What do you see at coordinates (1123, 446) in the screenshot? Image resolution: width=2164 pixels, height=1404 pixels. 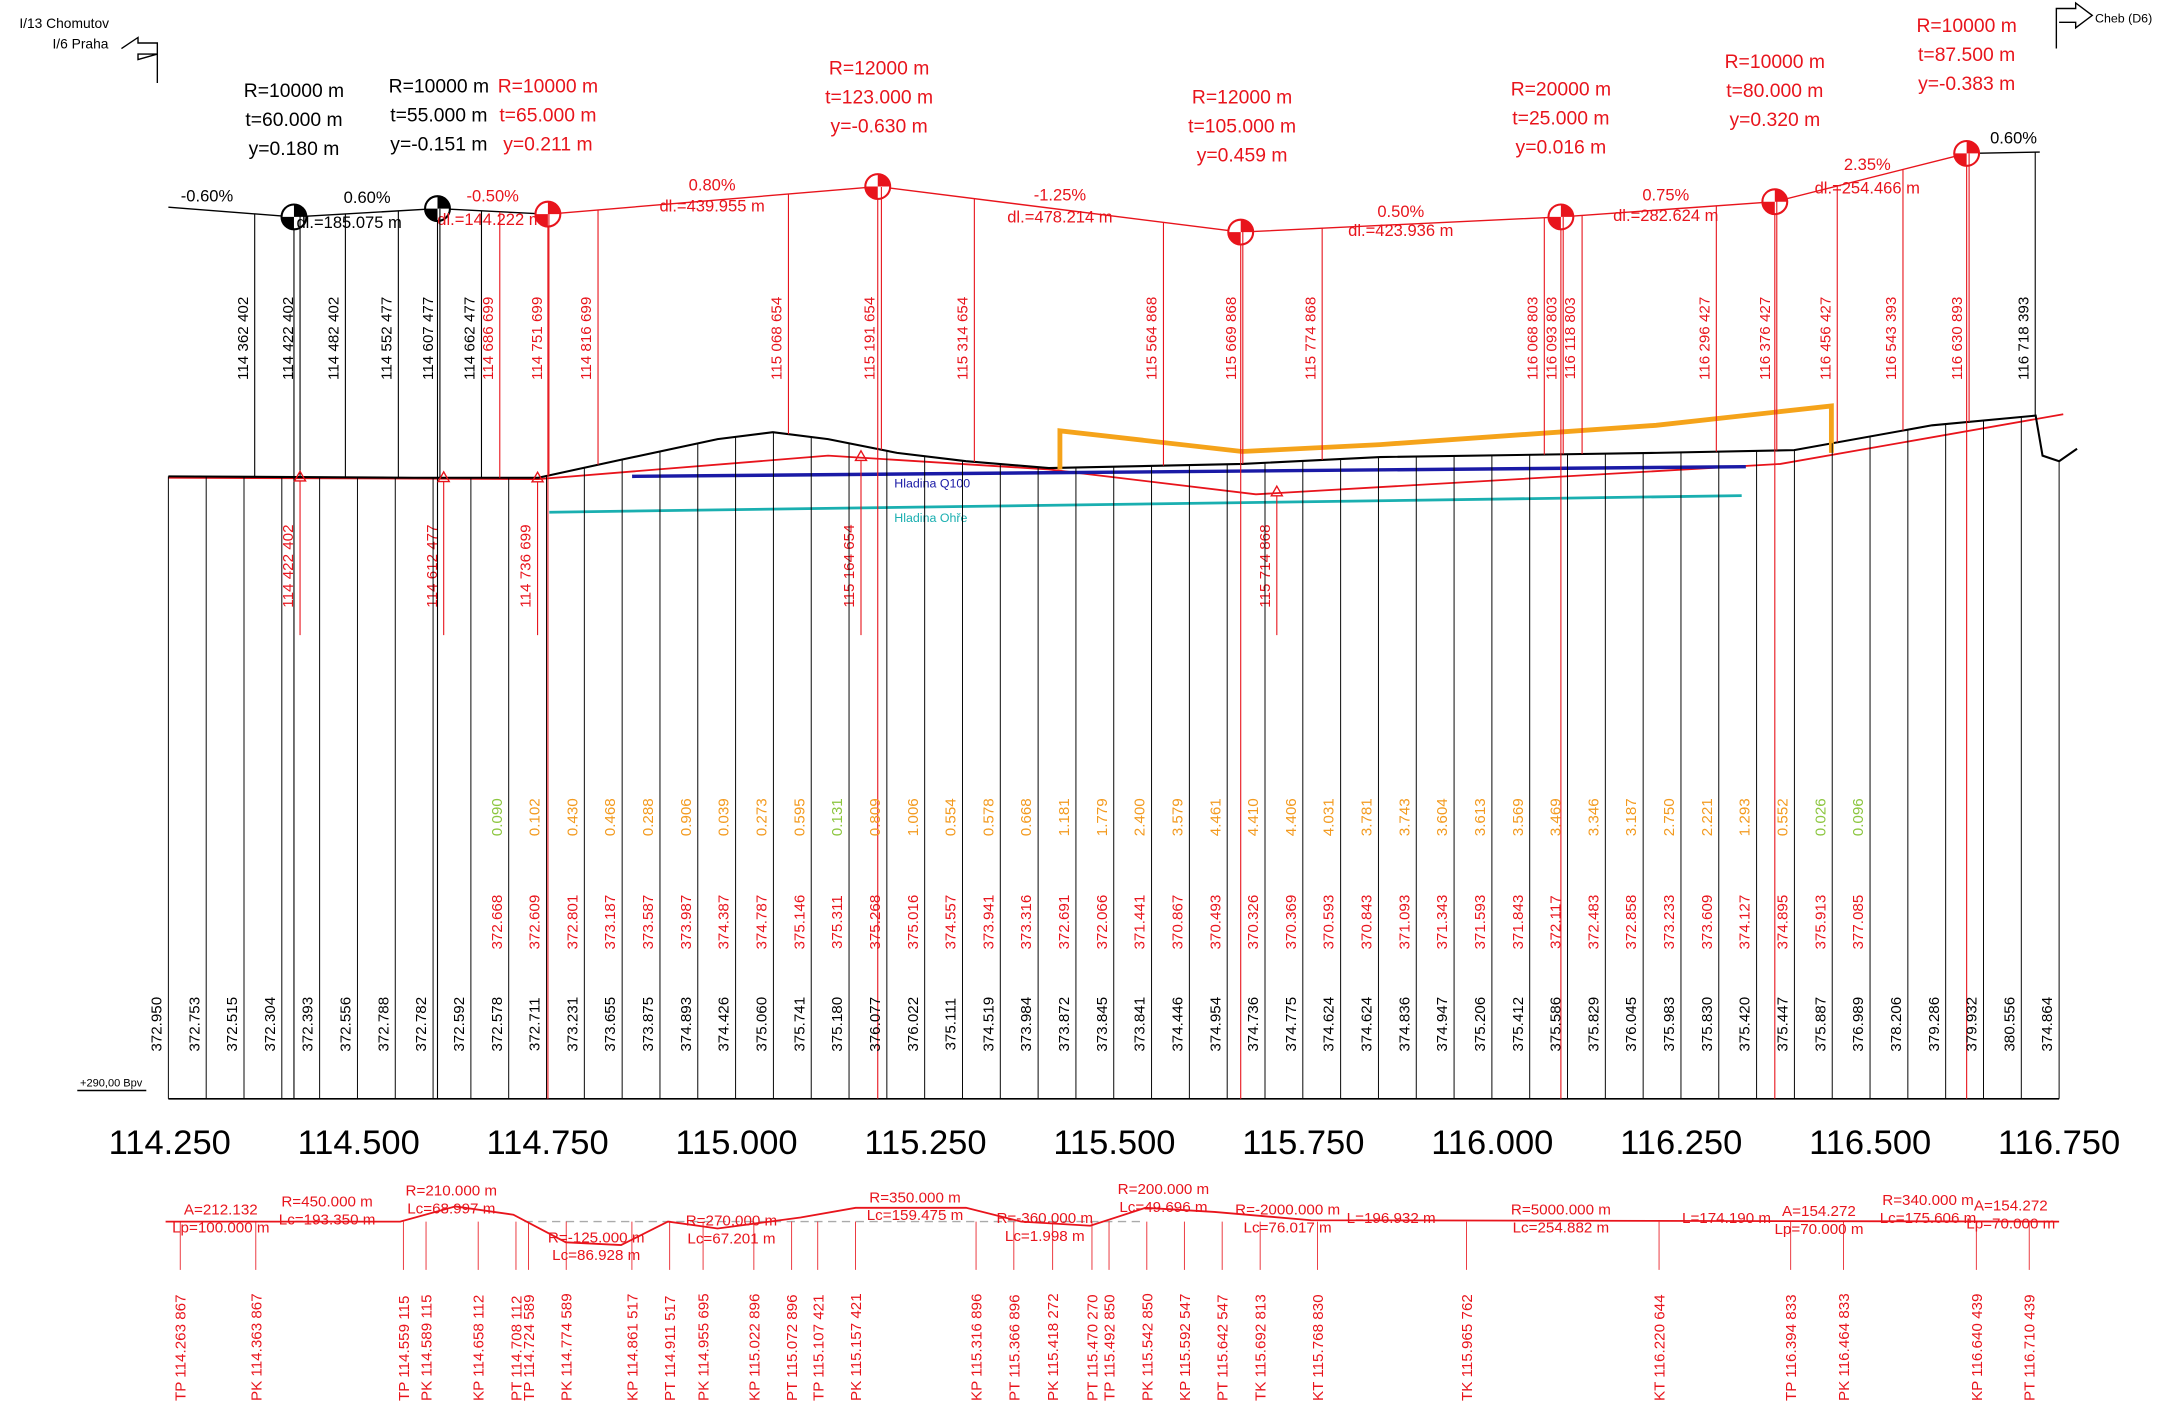 I see `terrain-line` at bounding box center [1123, 446].